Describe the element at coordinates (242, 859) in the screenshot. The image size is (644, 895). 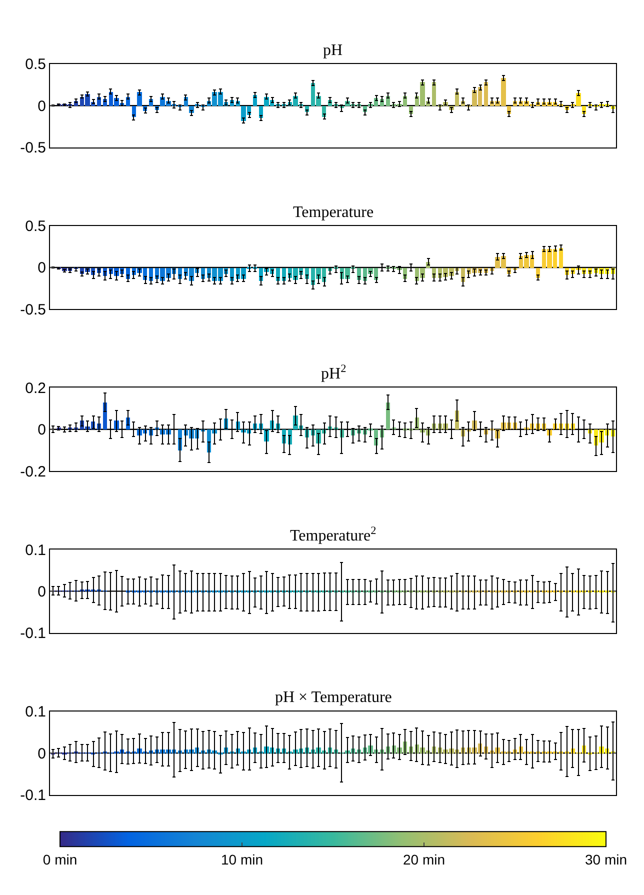
I see `color-bar-label: 10 min` at that location.